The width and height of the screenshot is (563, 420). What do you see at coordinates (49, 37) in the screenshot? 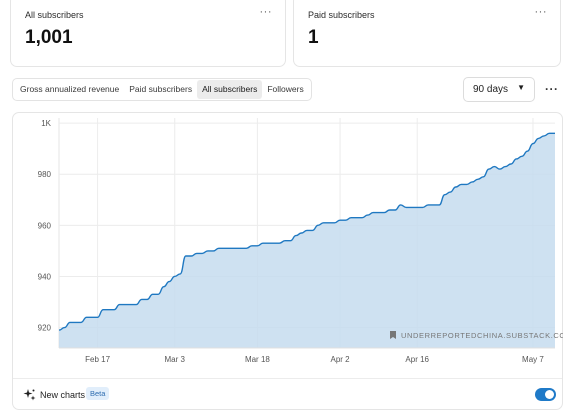
I see `all-subscribers-value: 1,001` at bounding box center [49, 37].